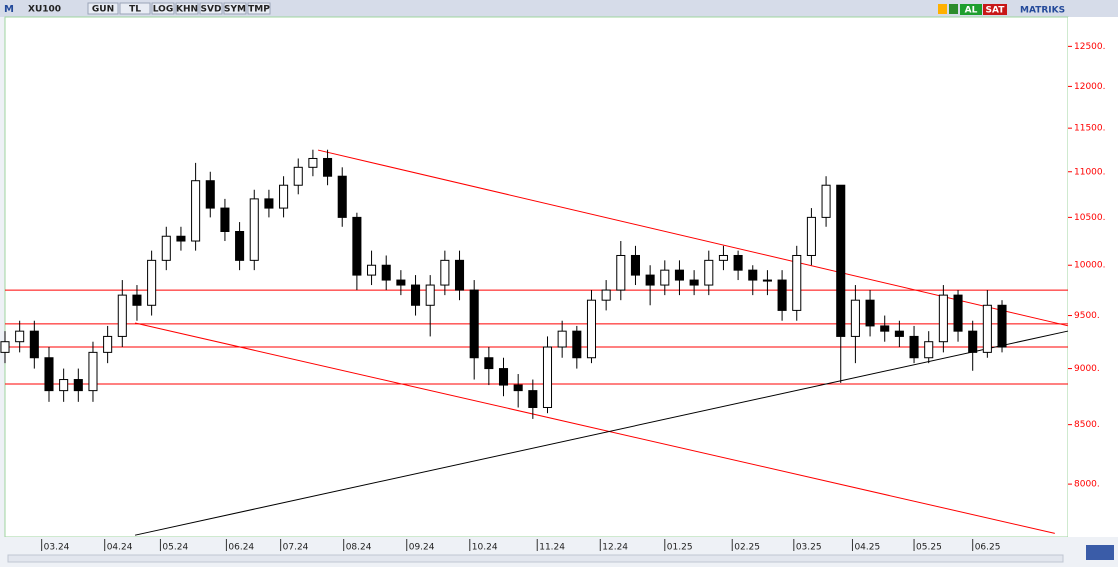 The height and width of the screenshot is (567, 1118). I want to click on x-tick-label: 06.24, so click(241, 548).